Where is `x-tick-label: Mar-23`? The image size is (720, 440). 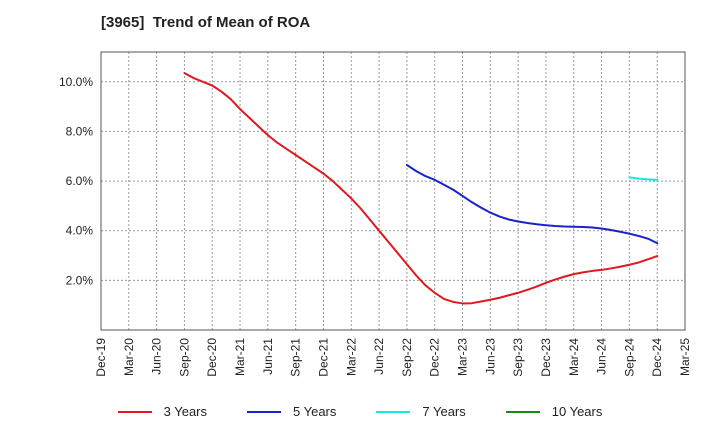 x-tick-label: Mar-23 is located at coordinates (463, 357).